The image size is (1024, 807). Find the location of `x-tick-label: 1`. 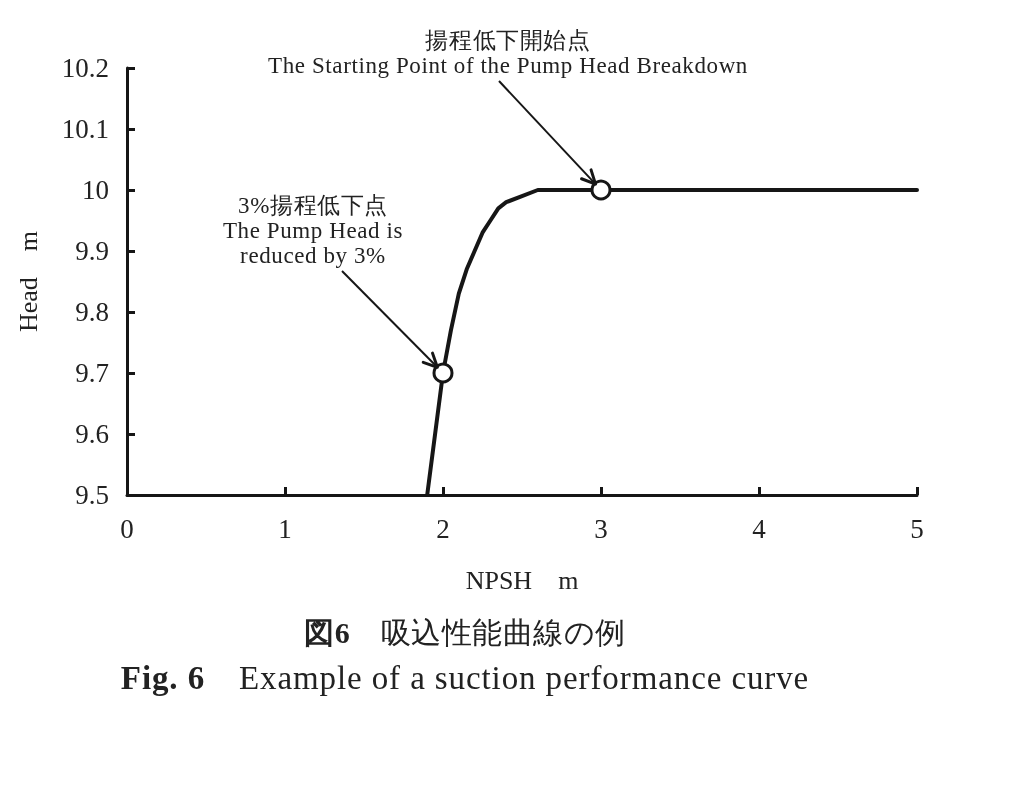

x-tick-label: 1 is located at coordinates (285, 528).